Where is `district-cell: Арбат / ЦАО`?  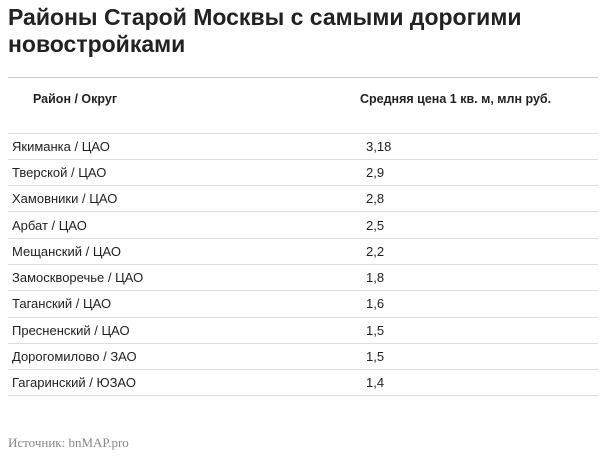
district-cell: Арбат / ЦАО is located at coordinates (184, 225).